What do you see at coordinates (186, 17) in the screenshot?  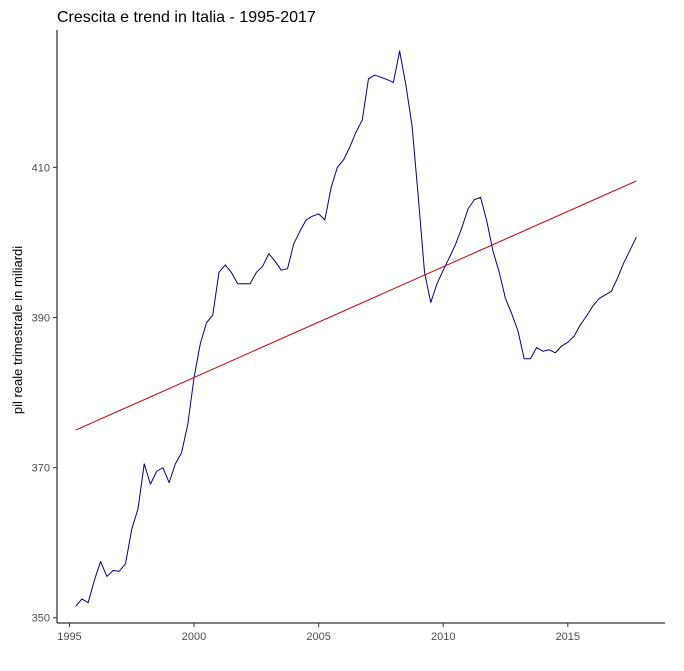 I see `chart-title: Crescita e trend in Italia - 1995-2017` at bounding box center [186, 17].